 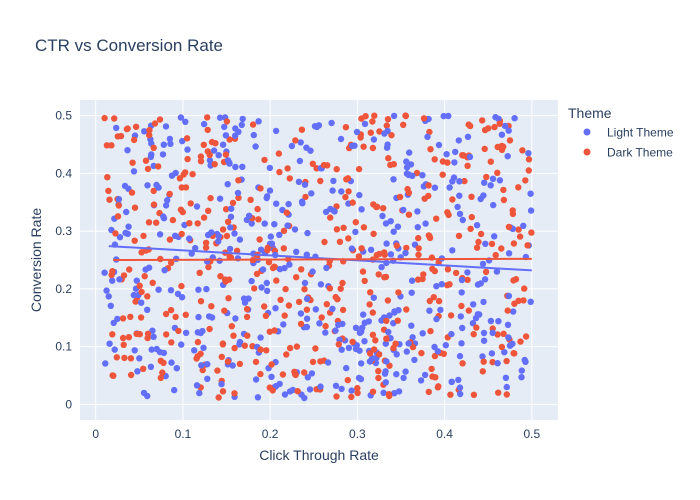 I want to click on legend-marker-dark, so click(x=587, y=152).